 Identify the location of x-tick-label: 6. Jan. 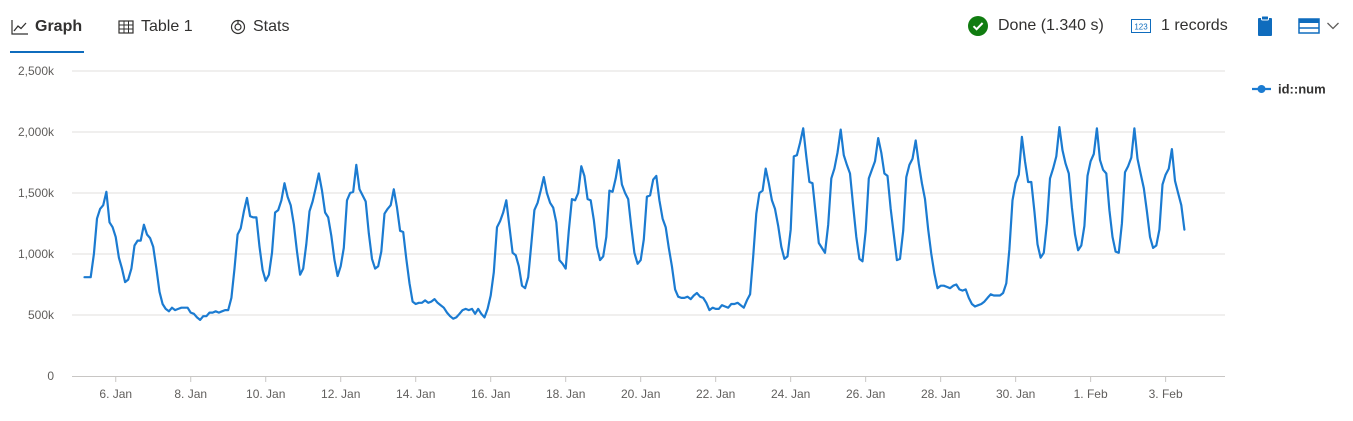
(115, 394).